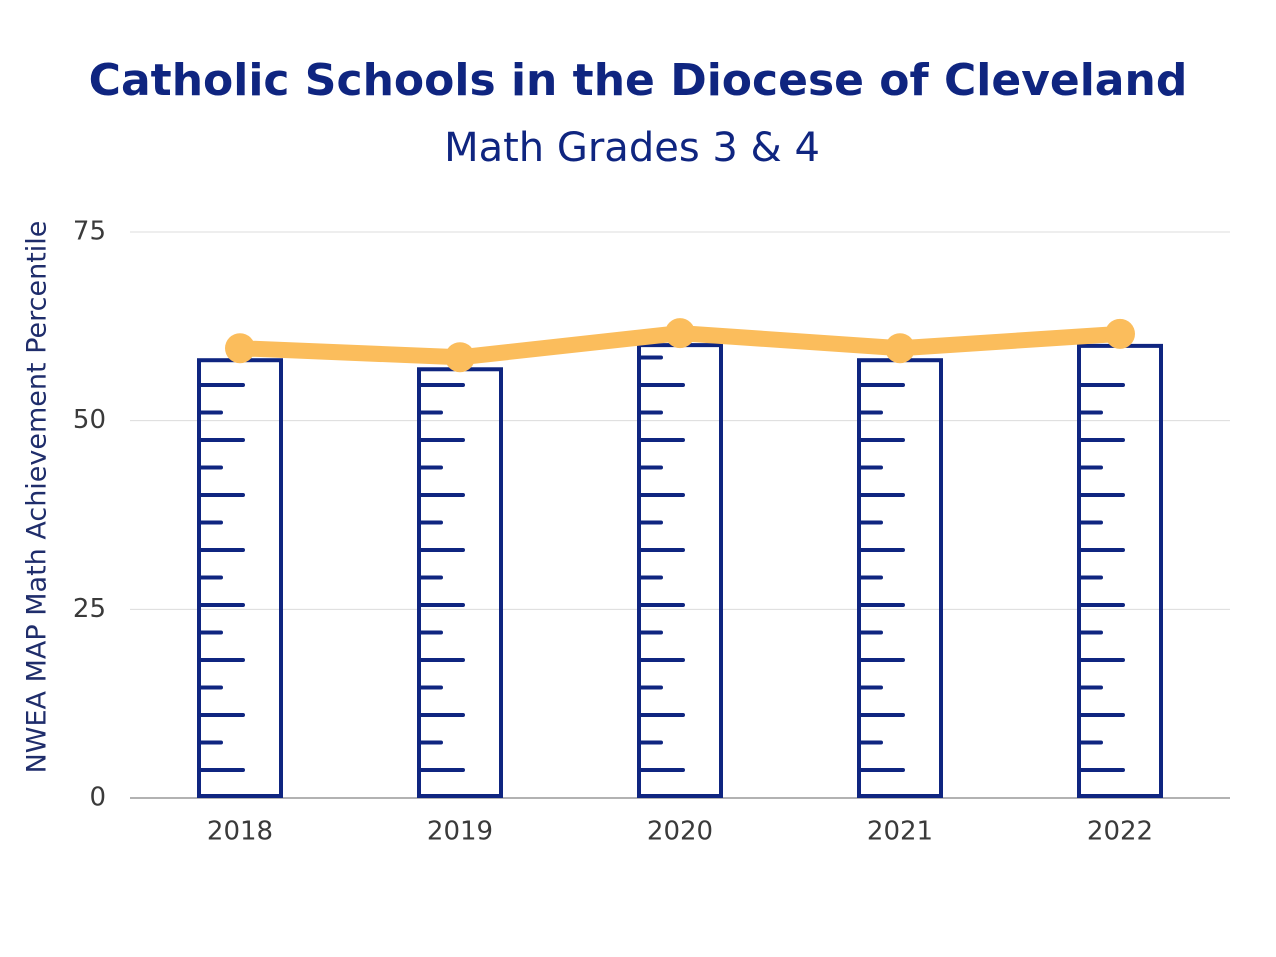 This screenshot has height=957, width=1276. I want to click on x-tick-label: 2022, so click(1120, 832).